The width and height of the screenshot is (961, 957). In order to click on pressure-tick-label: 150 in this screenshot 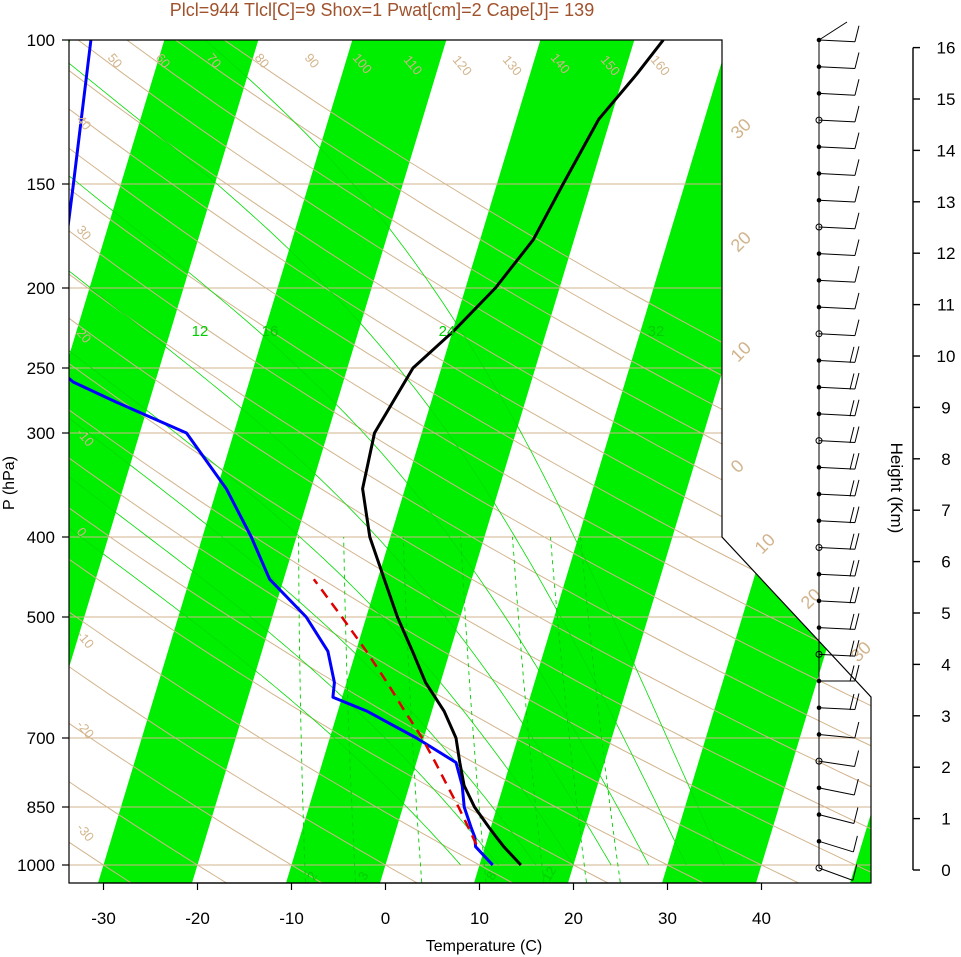, I will do `click(41, 184)`.